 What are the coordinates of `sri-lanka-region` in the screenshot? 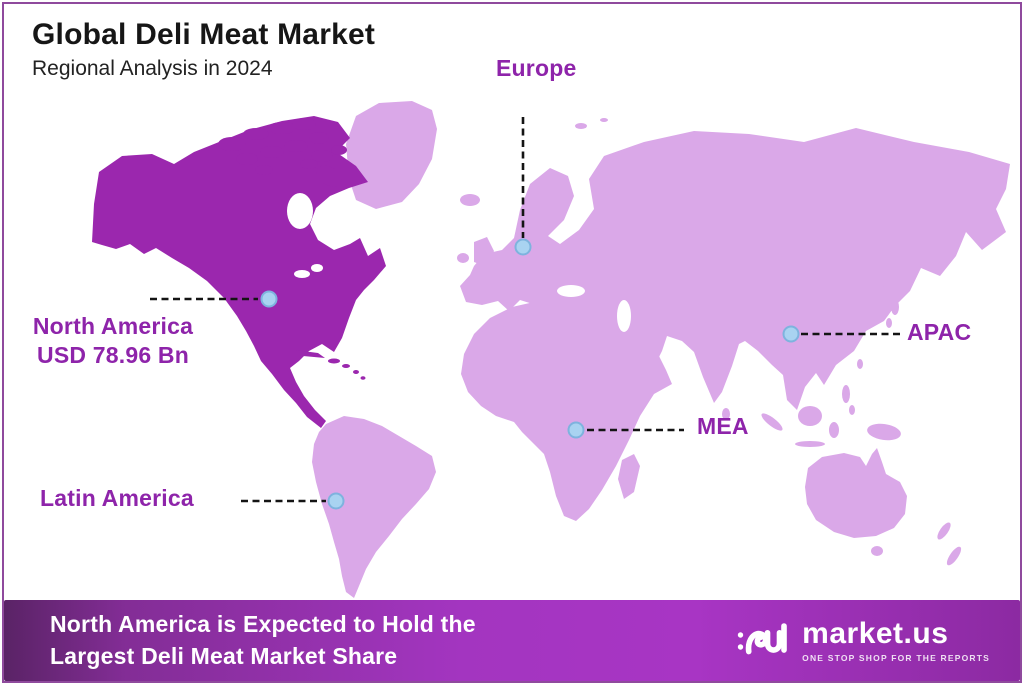 It's located at (726, 414).